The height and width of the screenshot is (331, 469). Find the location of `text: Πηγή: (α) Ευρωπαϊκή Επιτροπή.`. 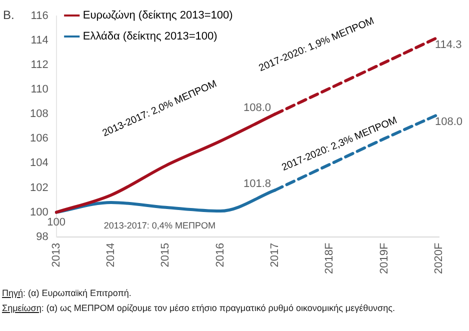

text: Πηγή: (α) Ευρωπαϊκή Επιτροπή. is located at coordinates (67, 293).